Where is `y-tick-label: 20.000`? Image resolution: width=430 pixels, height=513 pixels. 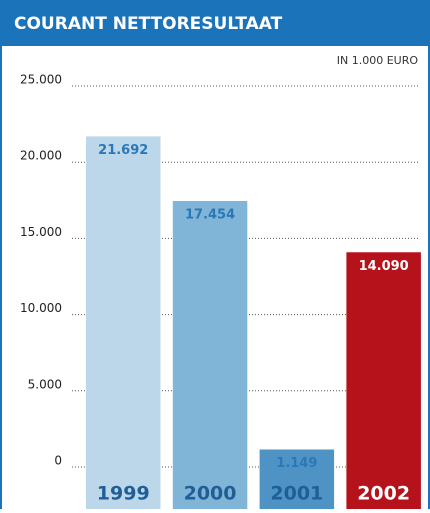 y-tick-label: 20.000 is located at coordinates (41, 156).